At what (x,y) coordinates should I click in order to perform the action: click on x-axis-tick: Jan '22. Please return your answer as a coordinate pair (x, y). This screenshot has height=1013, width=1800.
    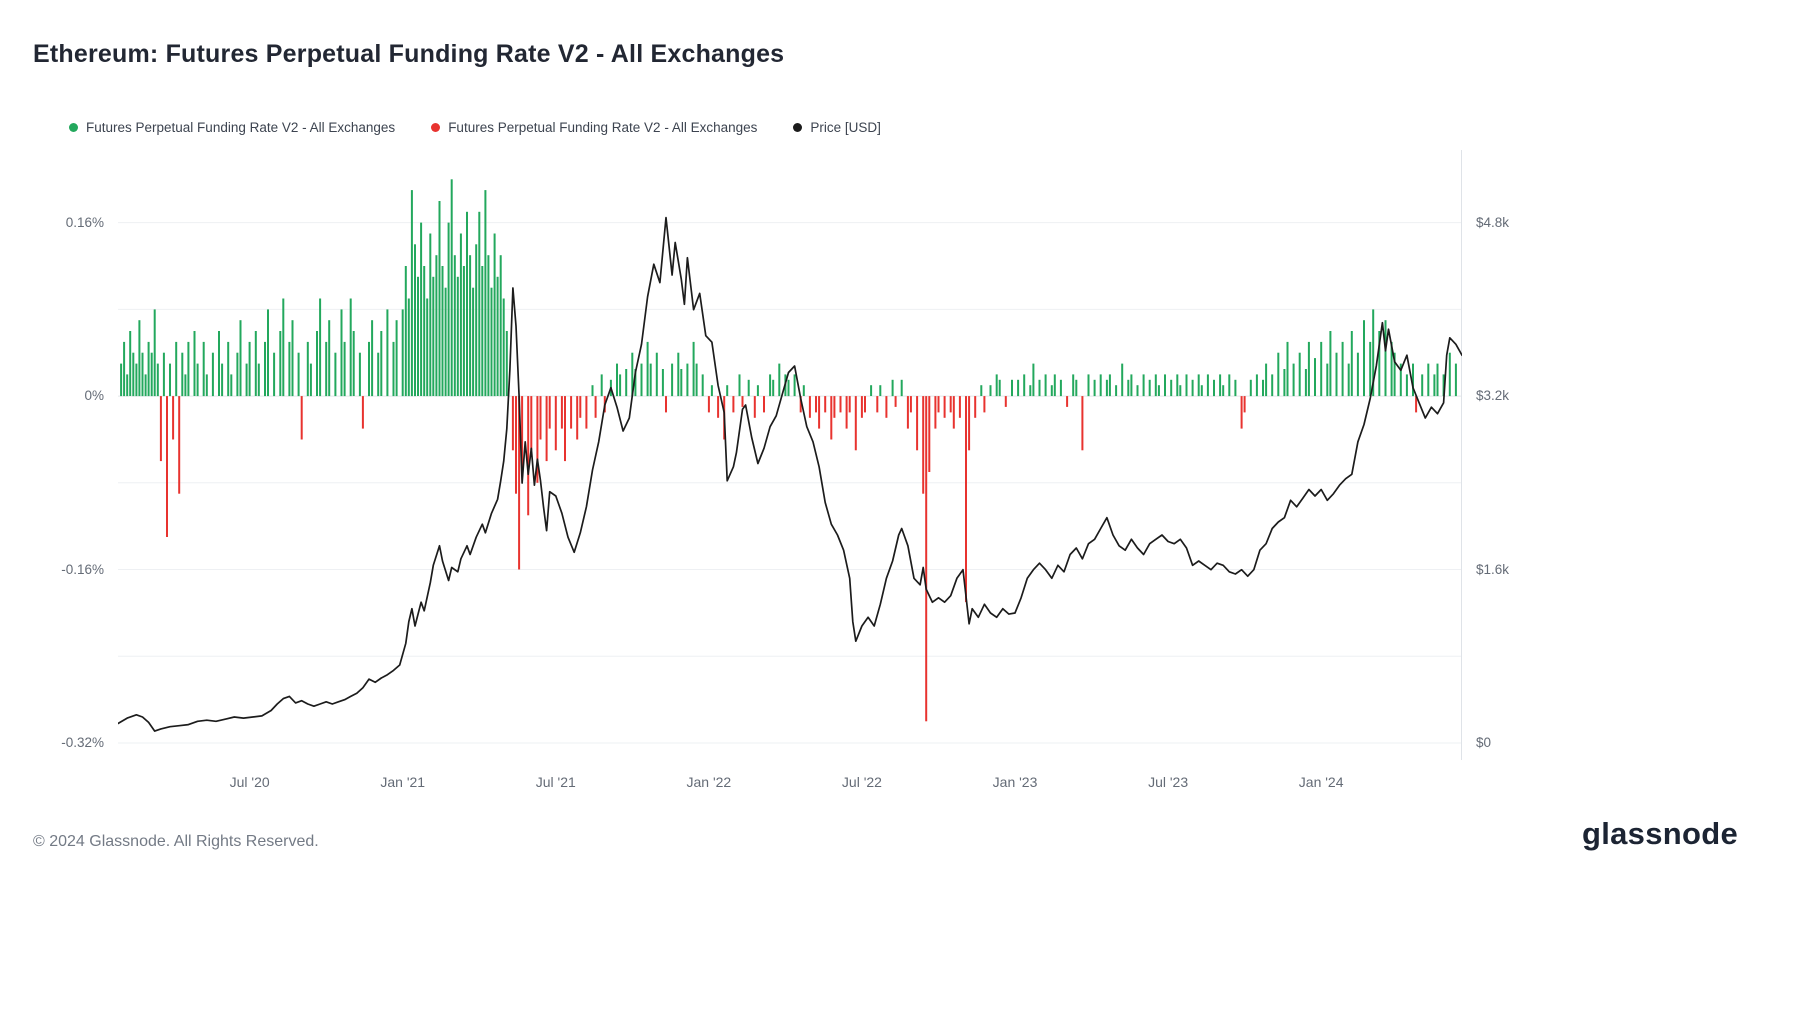
    Looking at the image, I should click on (709, 782).